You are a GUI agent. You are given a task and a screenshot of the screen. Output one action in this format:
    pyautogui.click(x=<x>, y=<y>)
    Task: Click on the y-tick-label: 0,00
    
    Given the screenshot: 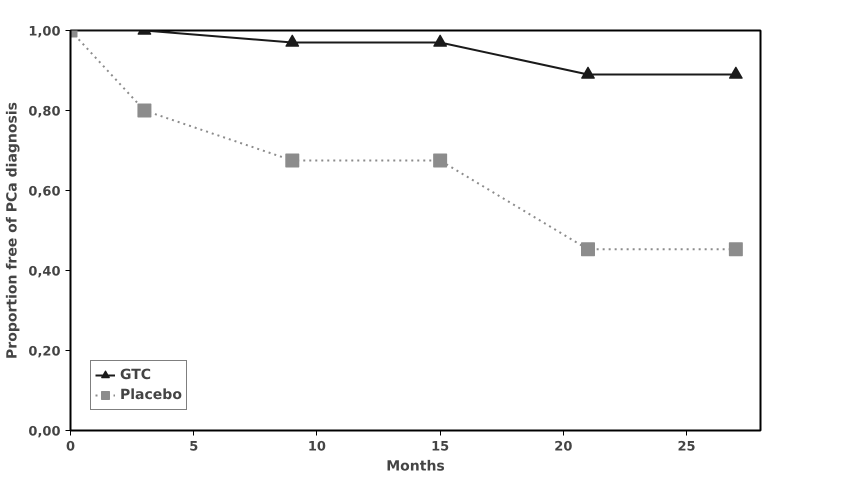 What is the action you would take?
    pyautogui.click(x=44, y=432)
    